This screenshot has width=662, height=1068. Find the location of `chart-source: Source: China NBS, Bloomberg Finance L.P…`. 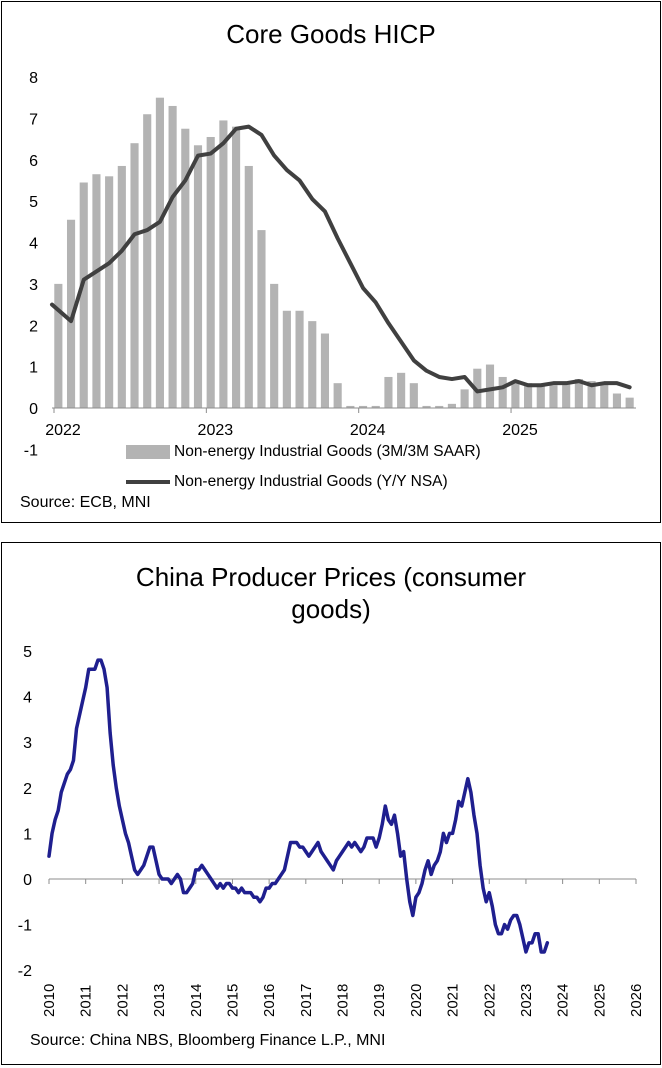

chart-source: Source: China NBS, Bloomberg Finance L.P… is located at coordinates (208, 1040).